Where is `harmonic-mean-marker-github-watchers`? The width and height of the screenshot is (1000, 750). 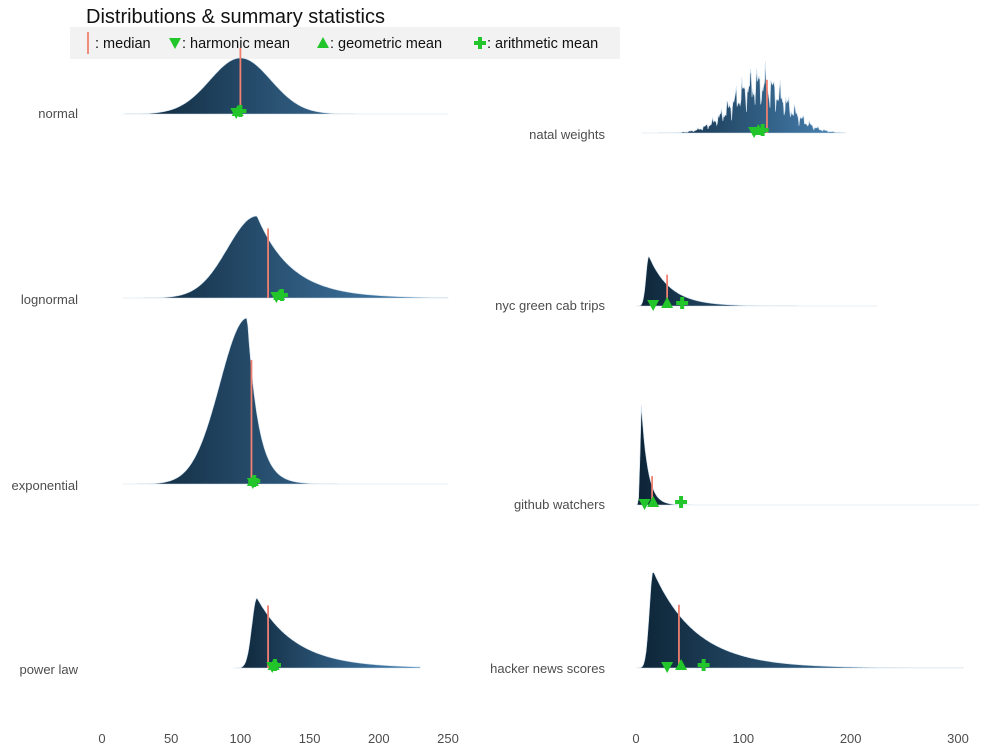 harmonic-mean-marker-github-watchers is located at coordinates (644, 504).